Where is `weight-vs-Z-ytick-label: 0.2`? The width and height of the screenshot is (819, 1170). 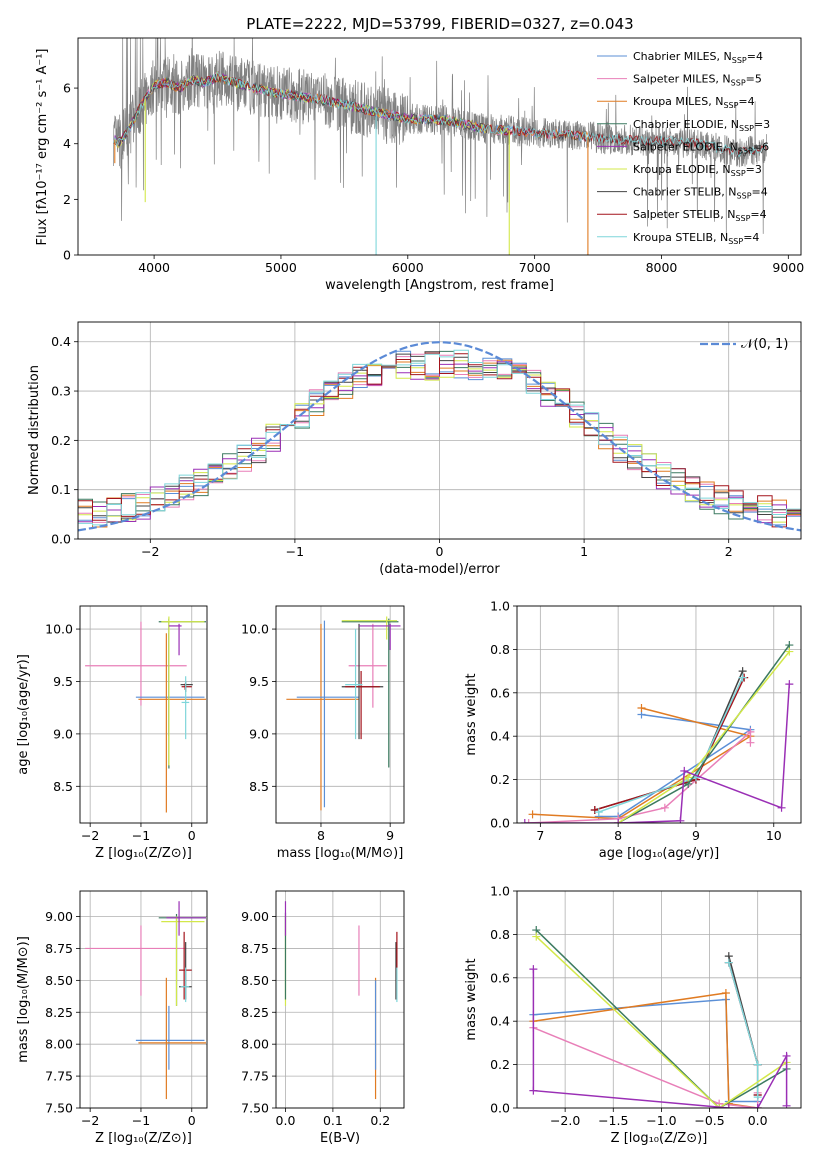
weight-vs-Z-ytick-label: 0.2 is located at coordinates (500, 1064).